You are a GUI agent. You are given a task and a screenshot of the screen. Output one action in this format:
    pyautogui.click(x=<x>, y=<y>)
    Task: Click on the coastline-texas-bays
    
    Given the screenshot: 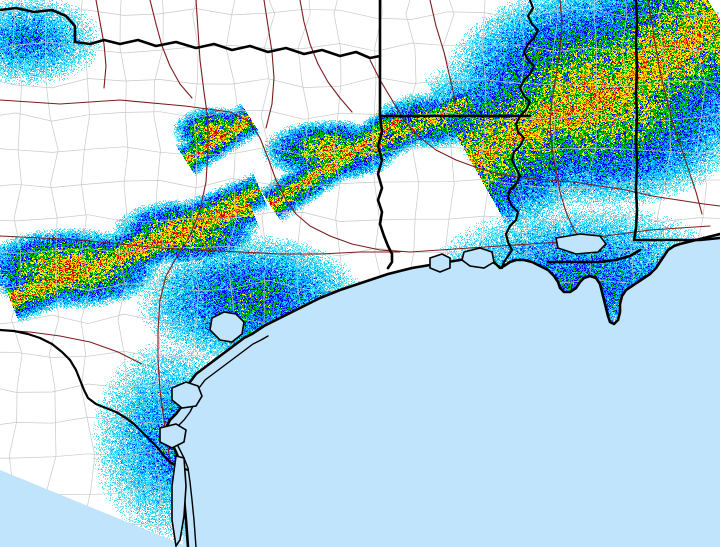 What is the action you would take?
    pyautogui.click(x=221, y=441)
    